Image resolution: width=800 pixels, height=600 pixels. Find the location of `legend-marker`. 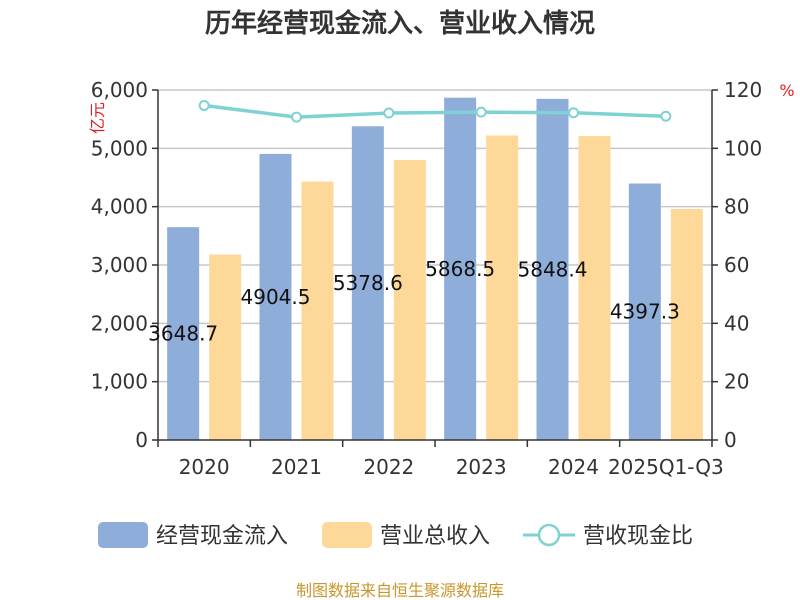

legend-marker is located at coordinates (549, 535).